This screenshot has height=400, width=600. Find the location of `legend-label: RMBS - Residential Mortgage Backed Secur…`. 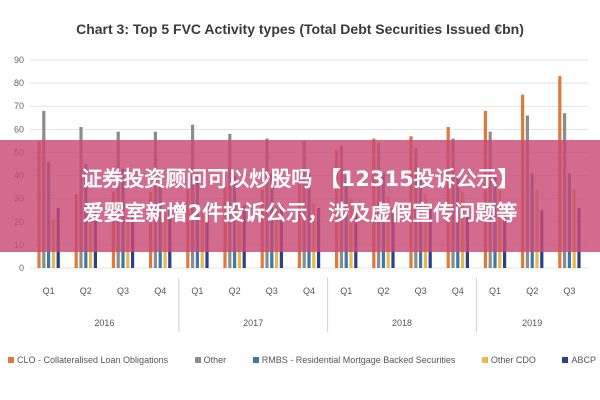

legend-label: RMBS - Residential Mortgage Backed Secur… is located at coordinates (358, 360).